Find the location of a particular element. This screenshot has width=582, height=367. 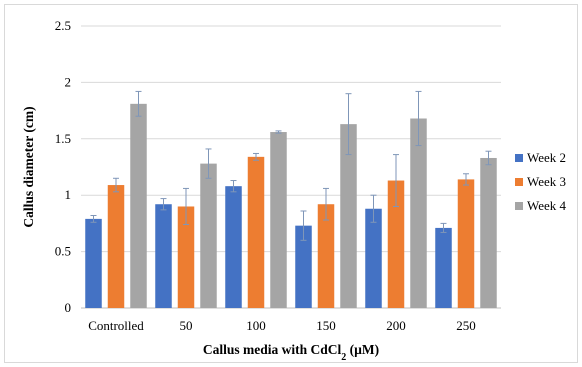

legend-item: Week 3 is located at coordinates (540, 181).